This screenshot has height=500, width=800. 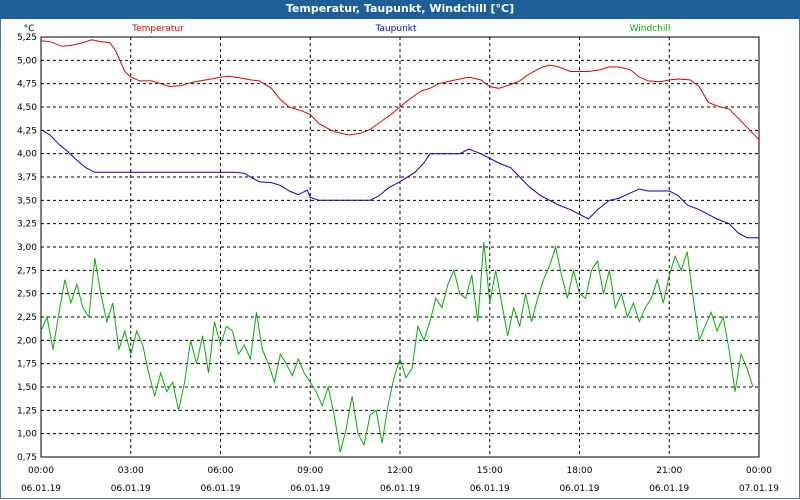 What do you see at coordinates (27, 365) in the screenshot?
I see `y-tick-label: 1,75` at bounding box center [27, 365].